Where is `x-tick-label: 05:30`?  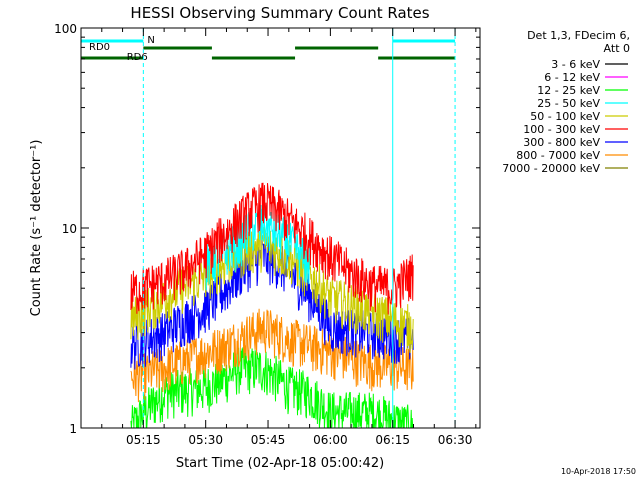
x-tick-label: 05:30 is located at coordinates (205, 440).